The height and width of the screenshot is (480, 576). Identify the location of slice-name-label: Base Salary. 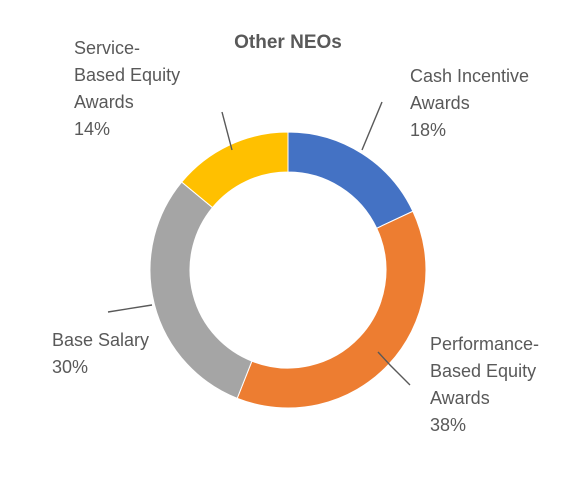
(100, 340).